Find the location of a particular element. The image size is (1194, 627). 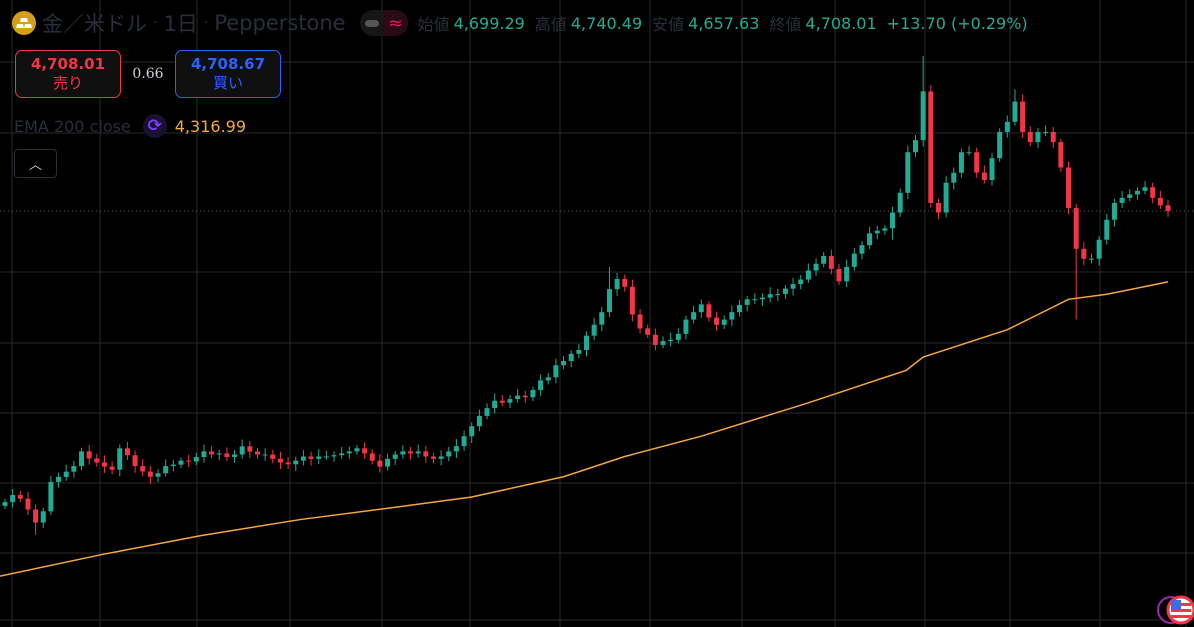

sell-button: 4,708.01 売り is located at coordinates (68, 74).